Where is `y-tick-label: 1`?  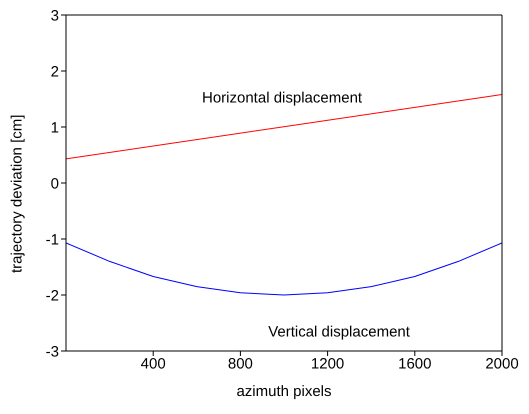 y-tick-label: 1 is located at coordinates (54, 127).